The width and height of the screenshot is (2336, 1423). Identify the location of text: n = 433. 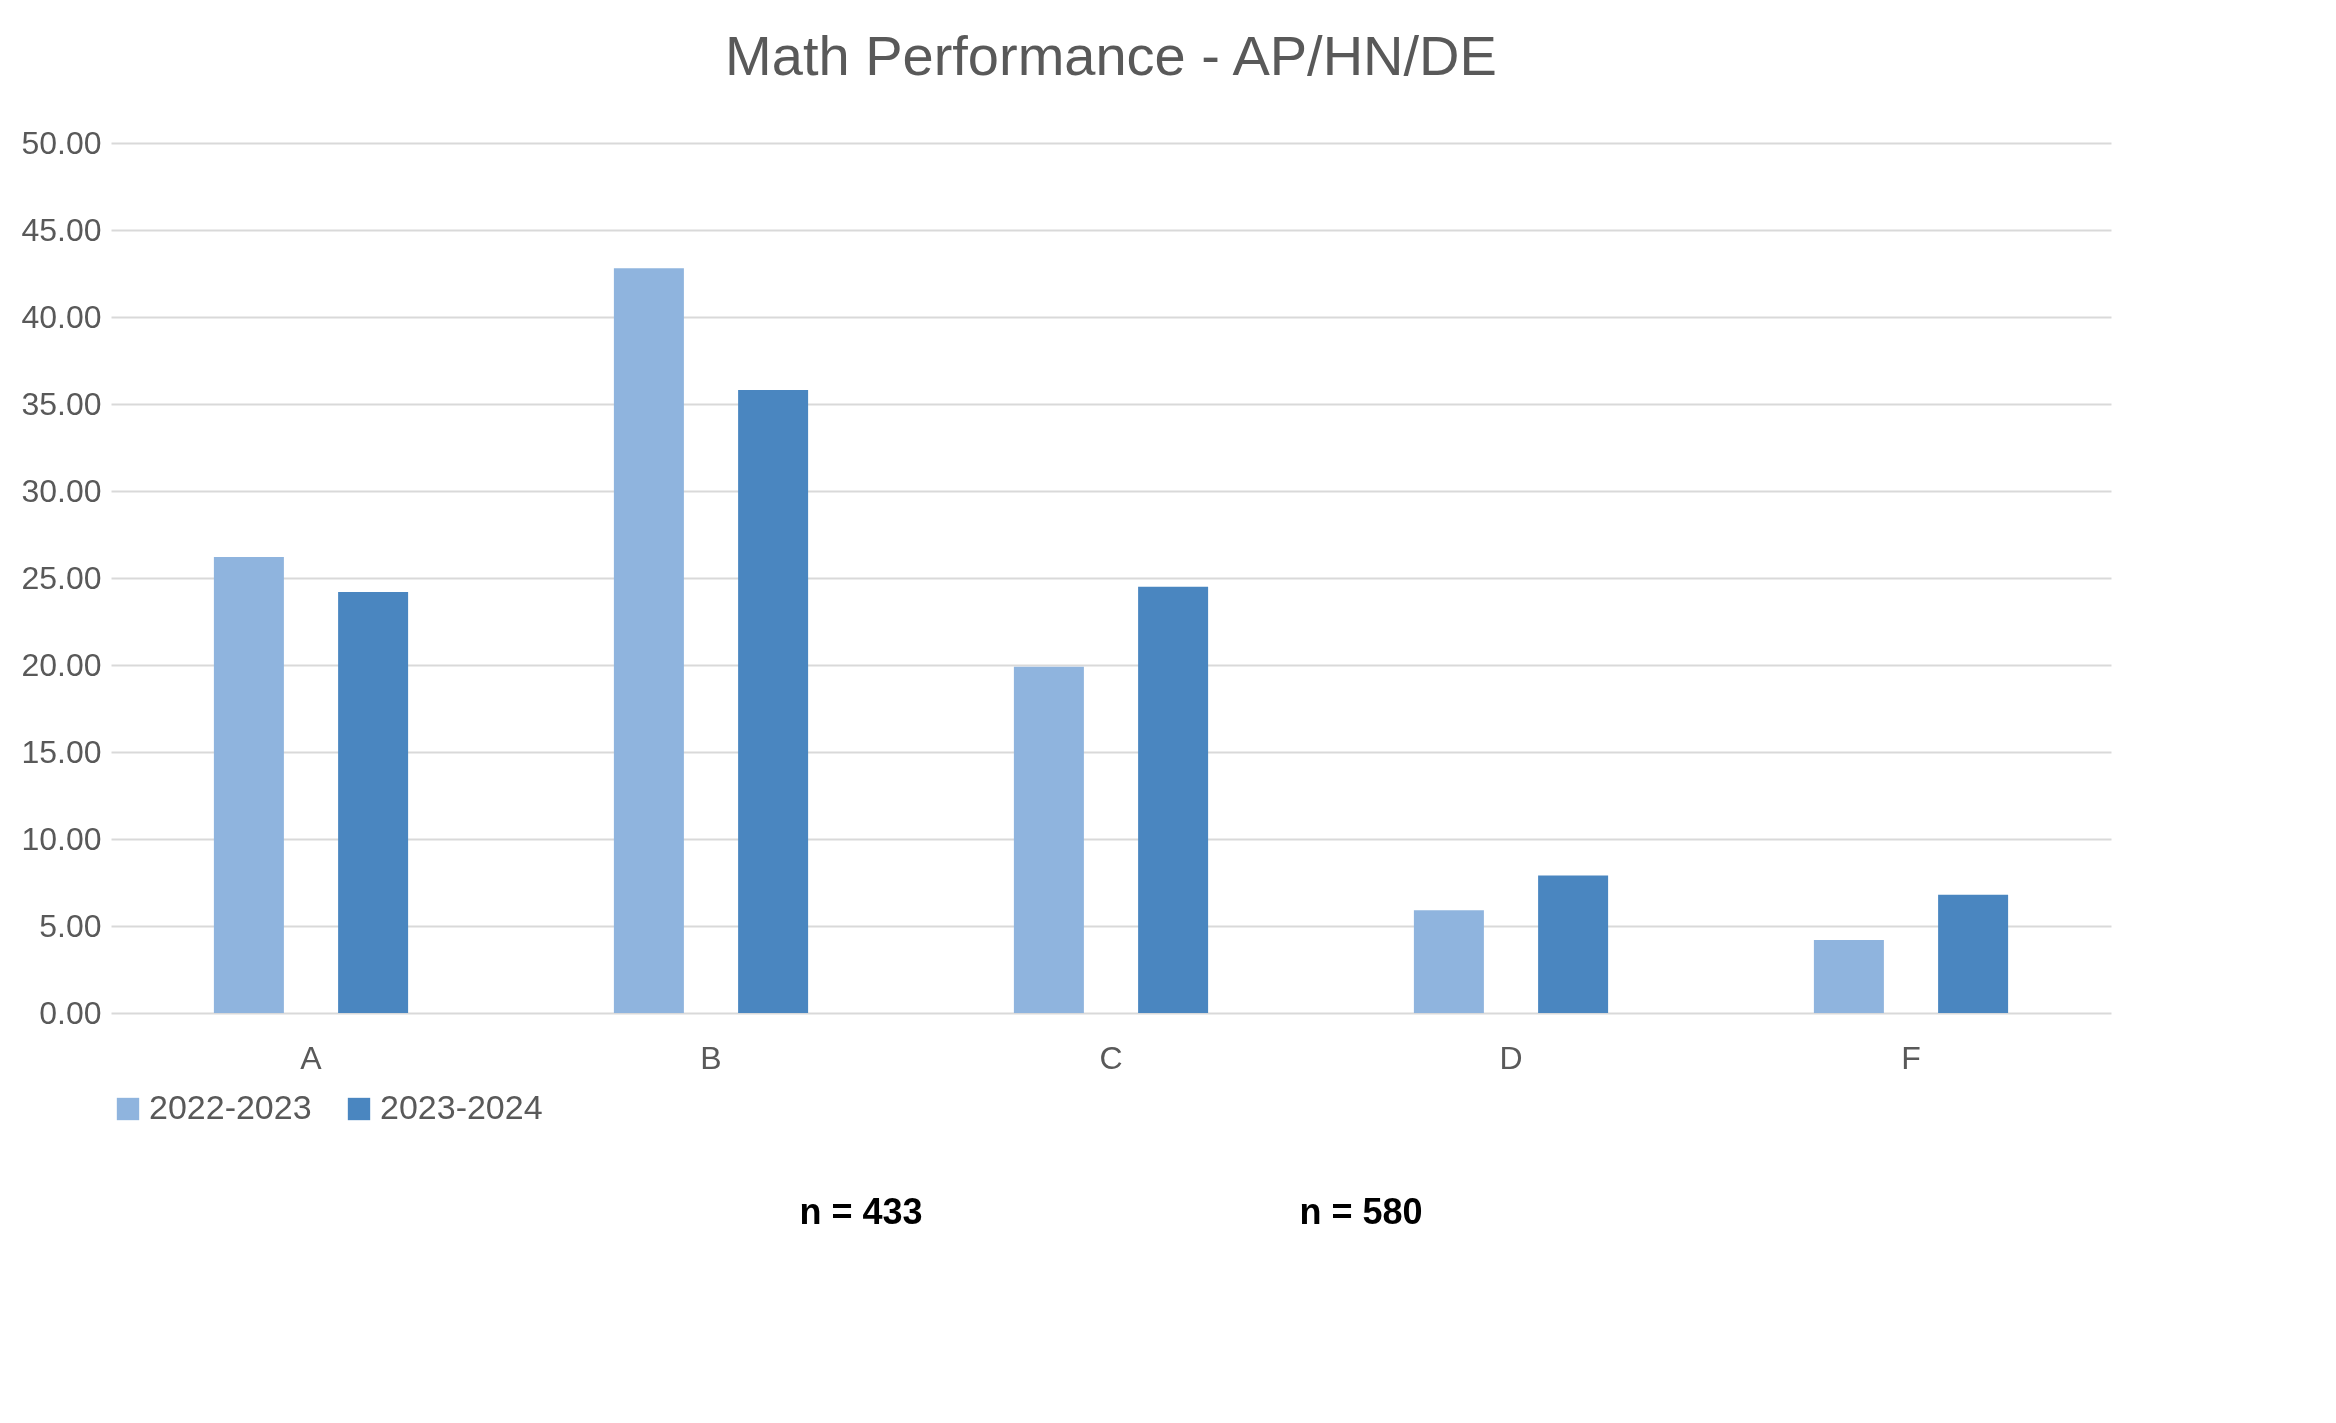
(861, 1211).